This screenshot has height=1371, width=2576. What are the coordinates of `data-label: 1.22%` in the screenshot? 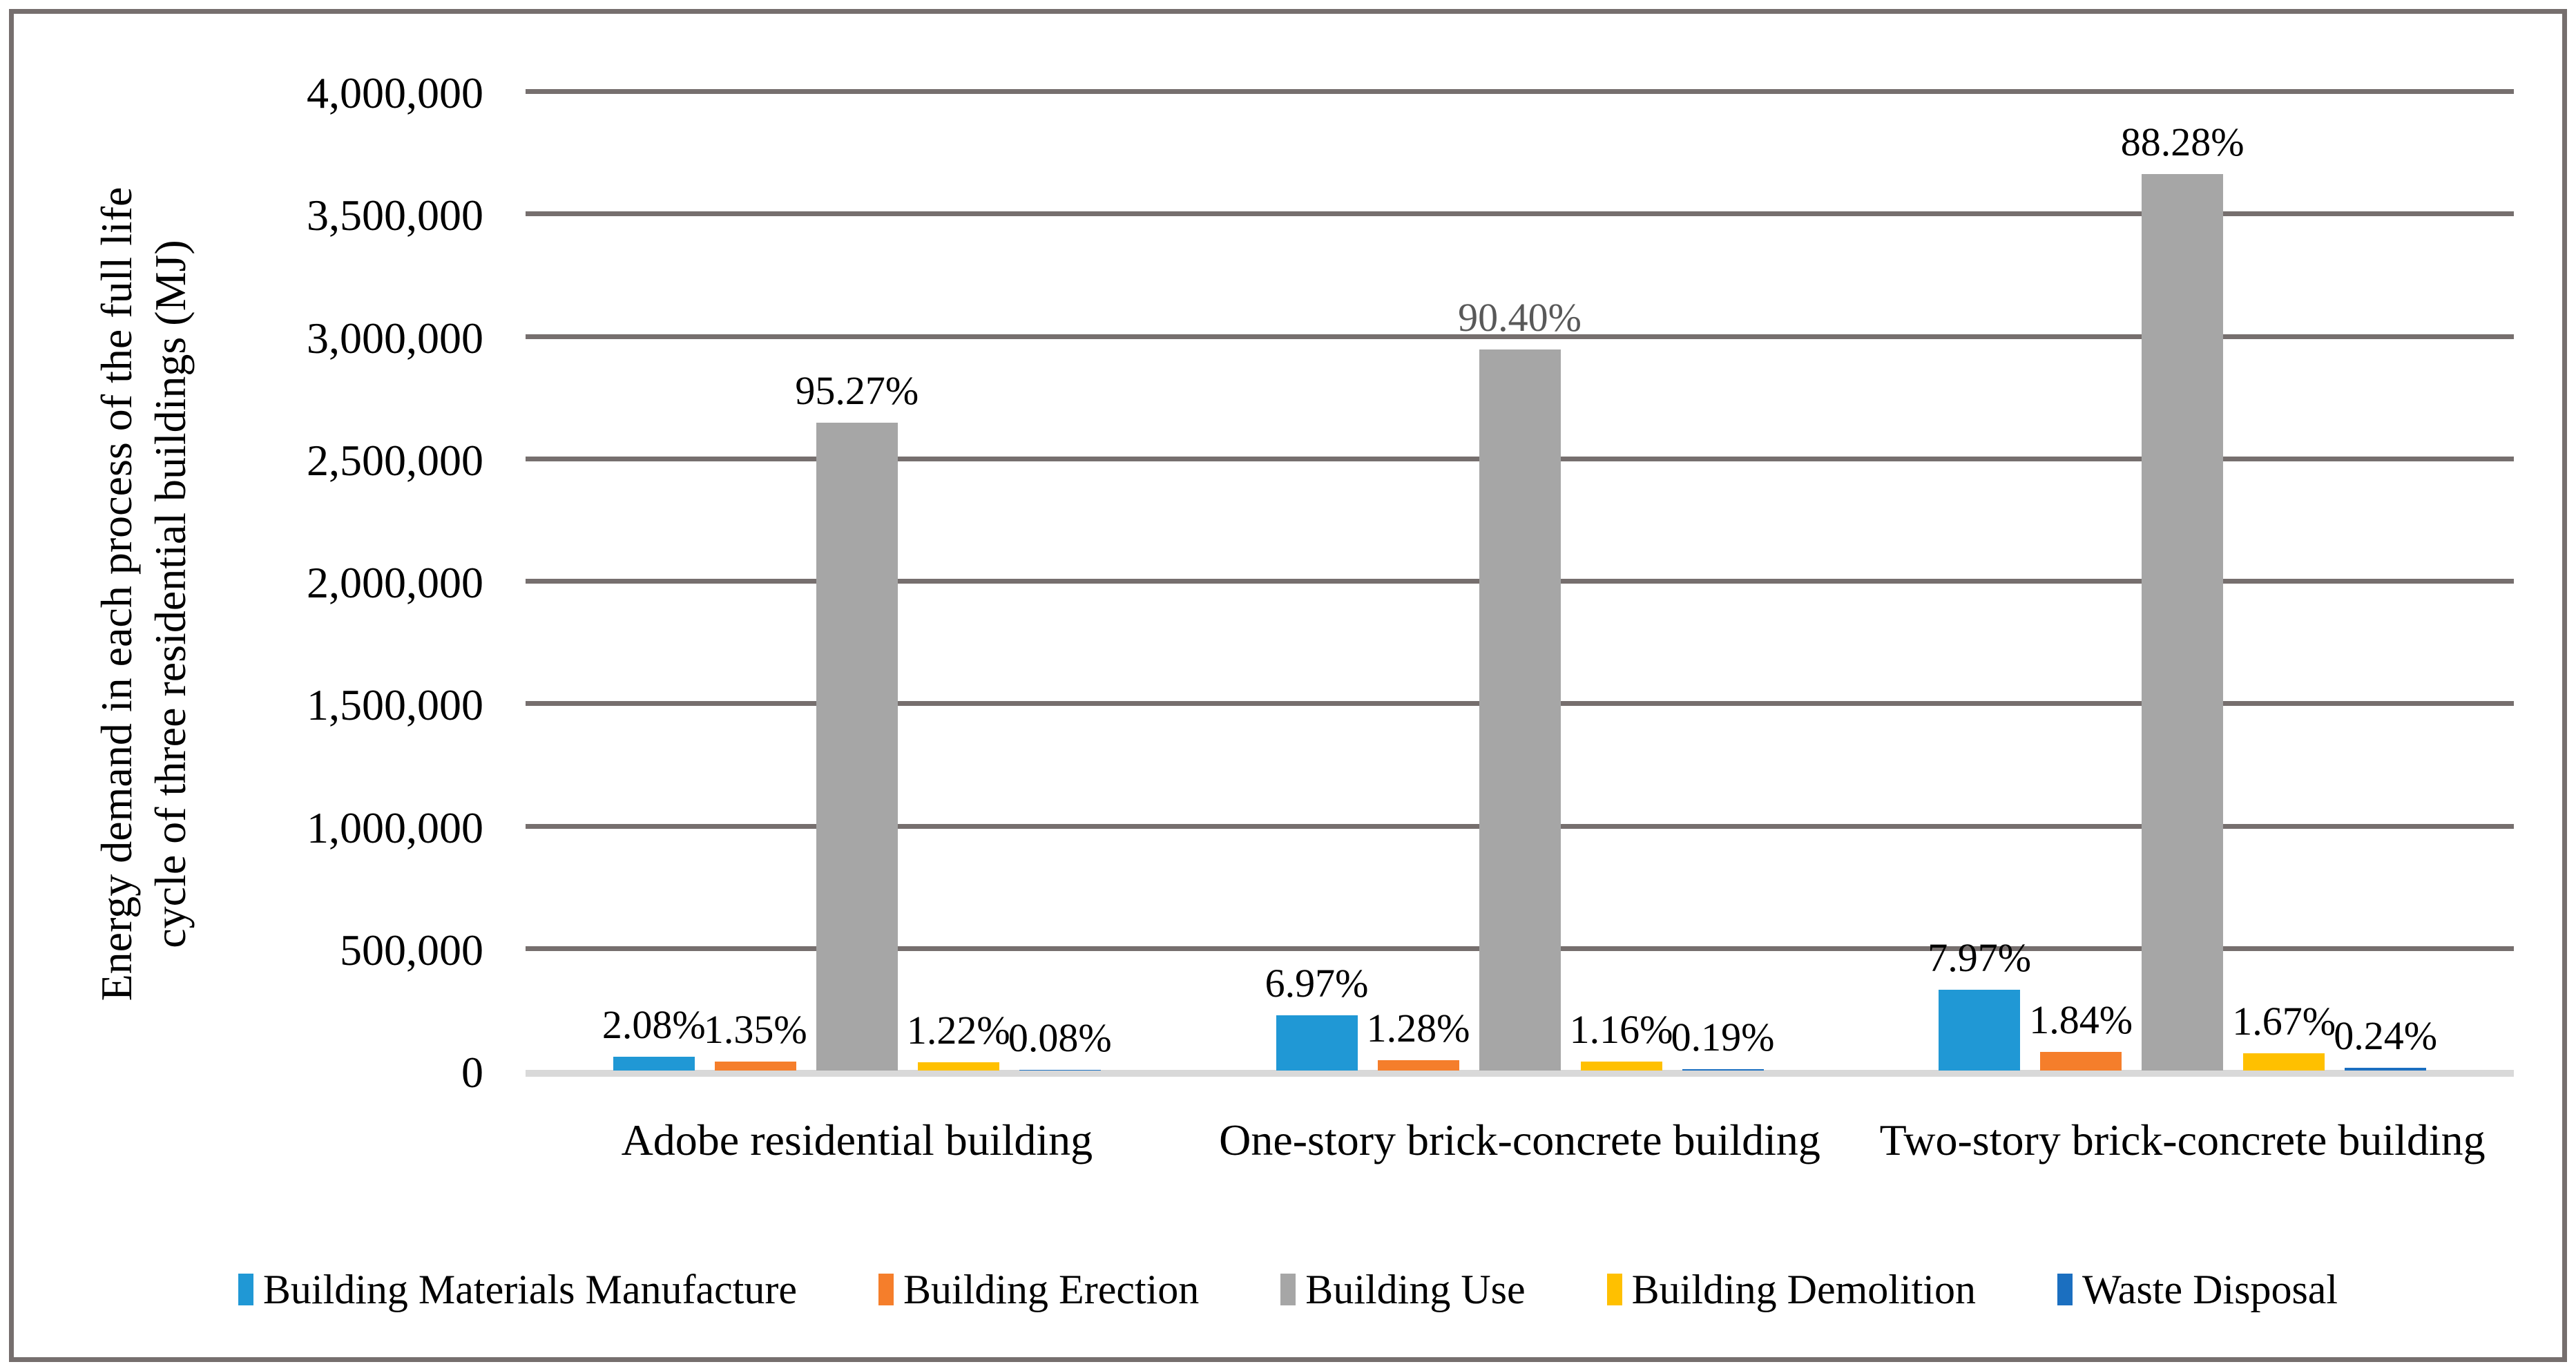 It's located at (958, 1030).